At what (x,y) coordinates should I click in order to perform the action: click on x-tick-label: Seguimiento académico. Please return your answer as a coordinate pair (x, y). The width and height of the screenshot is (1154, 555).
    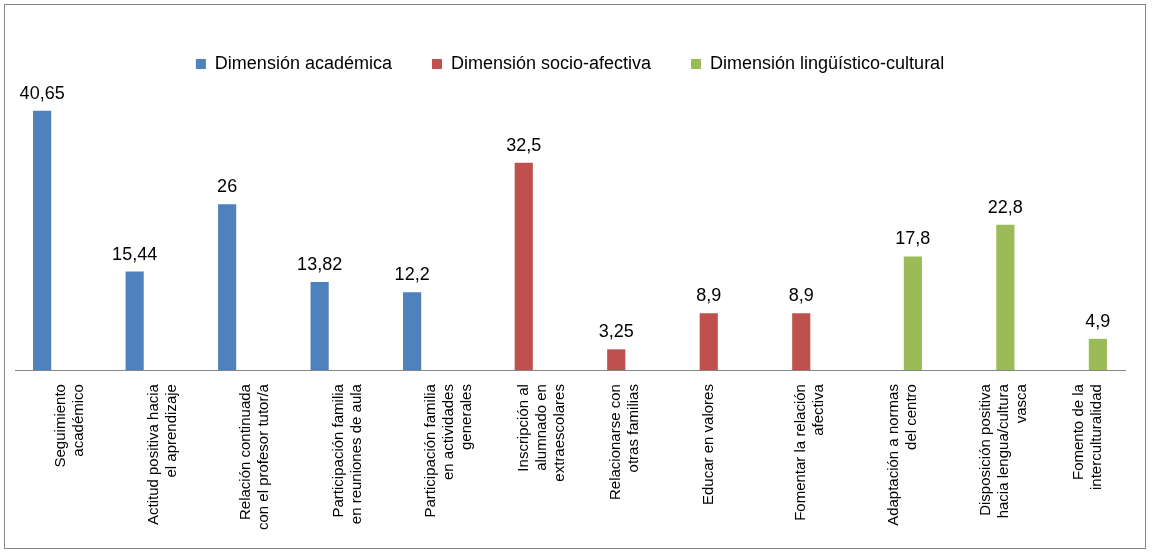
    Looking at the image, I should click on (69, 426).